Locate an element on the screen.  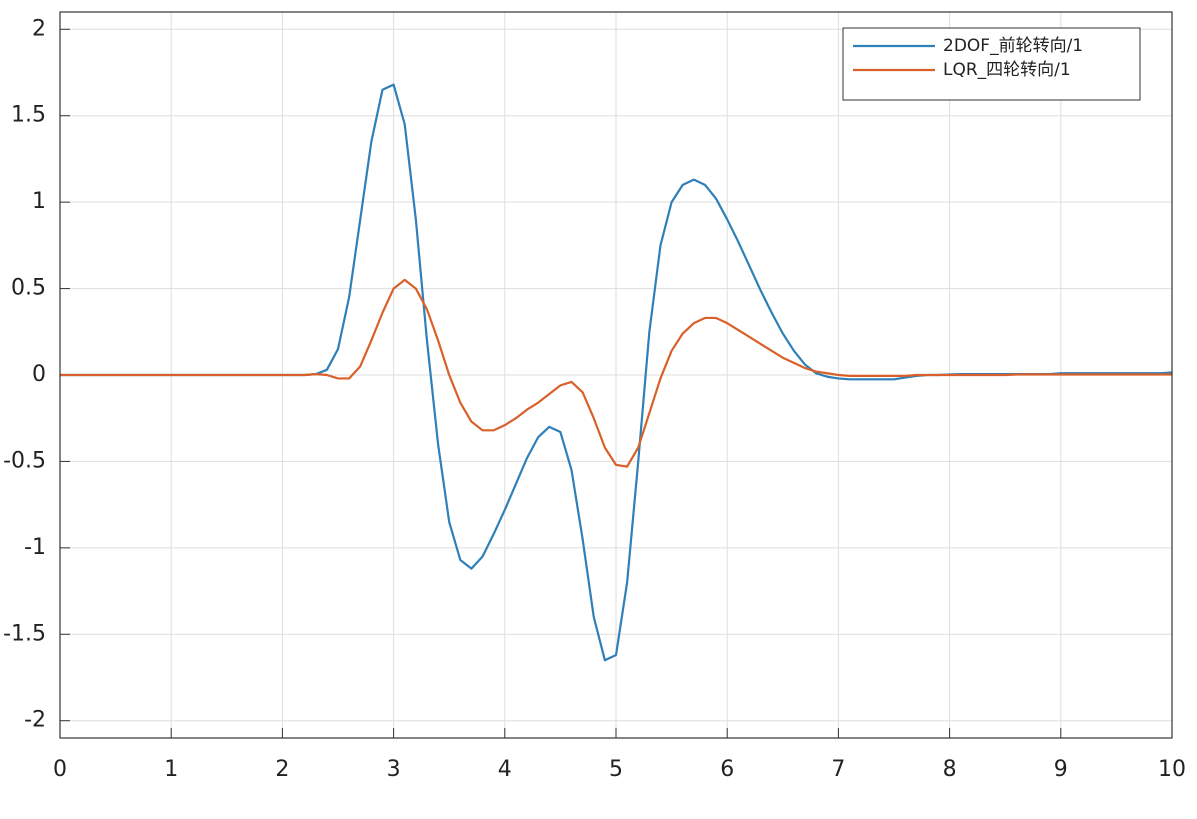
x-tick-label: 4 is located at coordinates (505, 769).